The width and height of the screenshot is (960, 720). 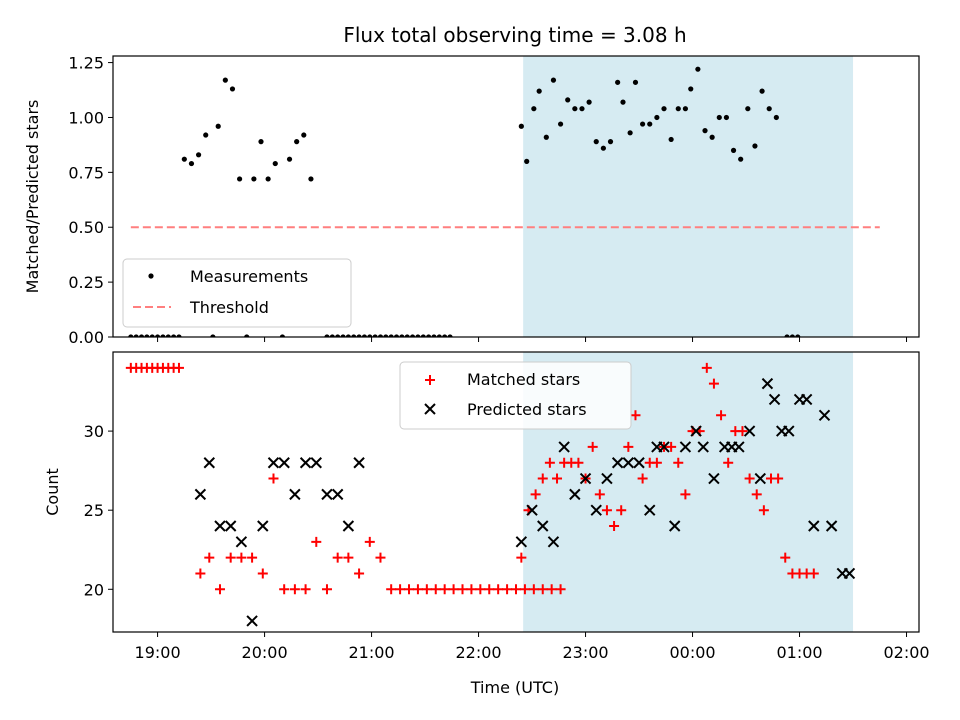 I want to click on x-tick-label: 00:00, so click(x=692, y=652).